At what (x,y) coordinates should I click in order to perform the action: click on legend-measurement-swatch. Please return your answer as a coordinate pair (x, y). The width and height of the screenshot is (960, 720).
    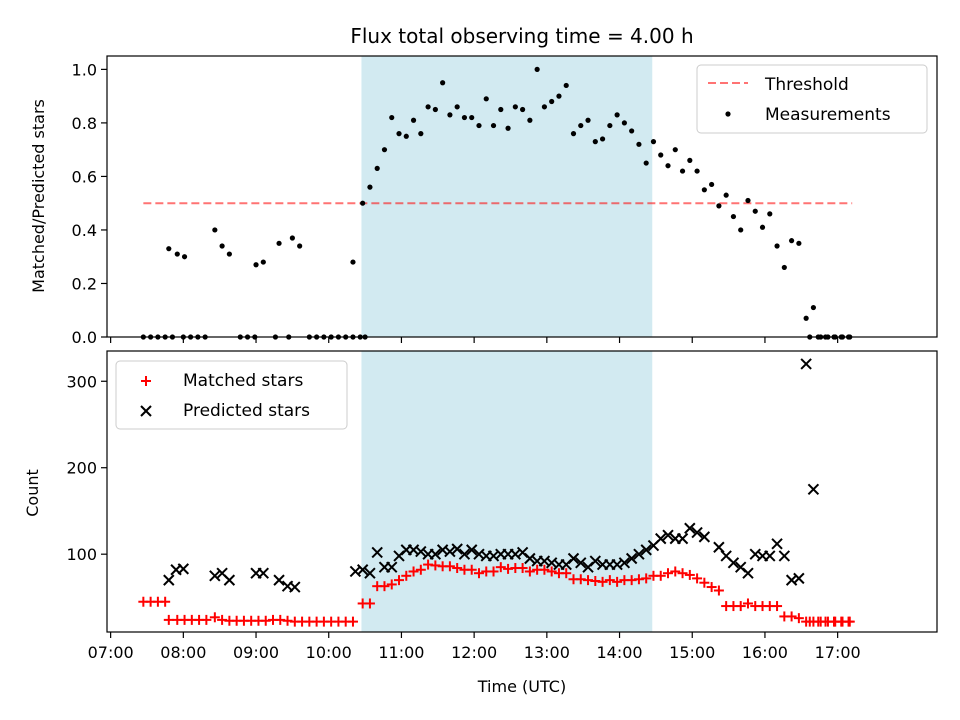
    Looking at the image, I should click on (728, 114).